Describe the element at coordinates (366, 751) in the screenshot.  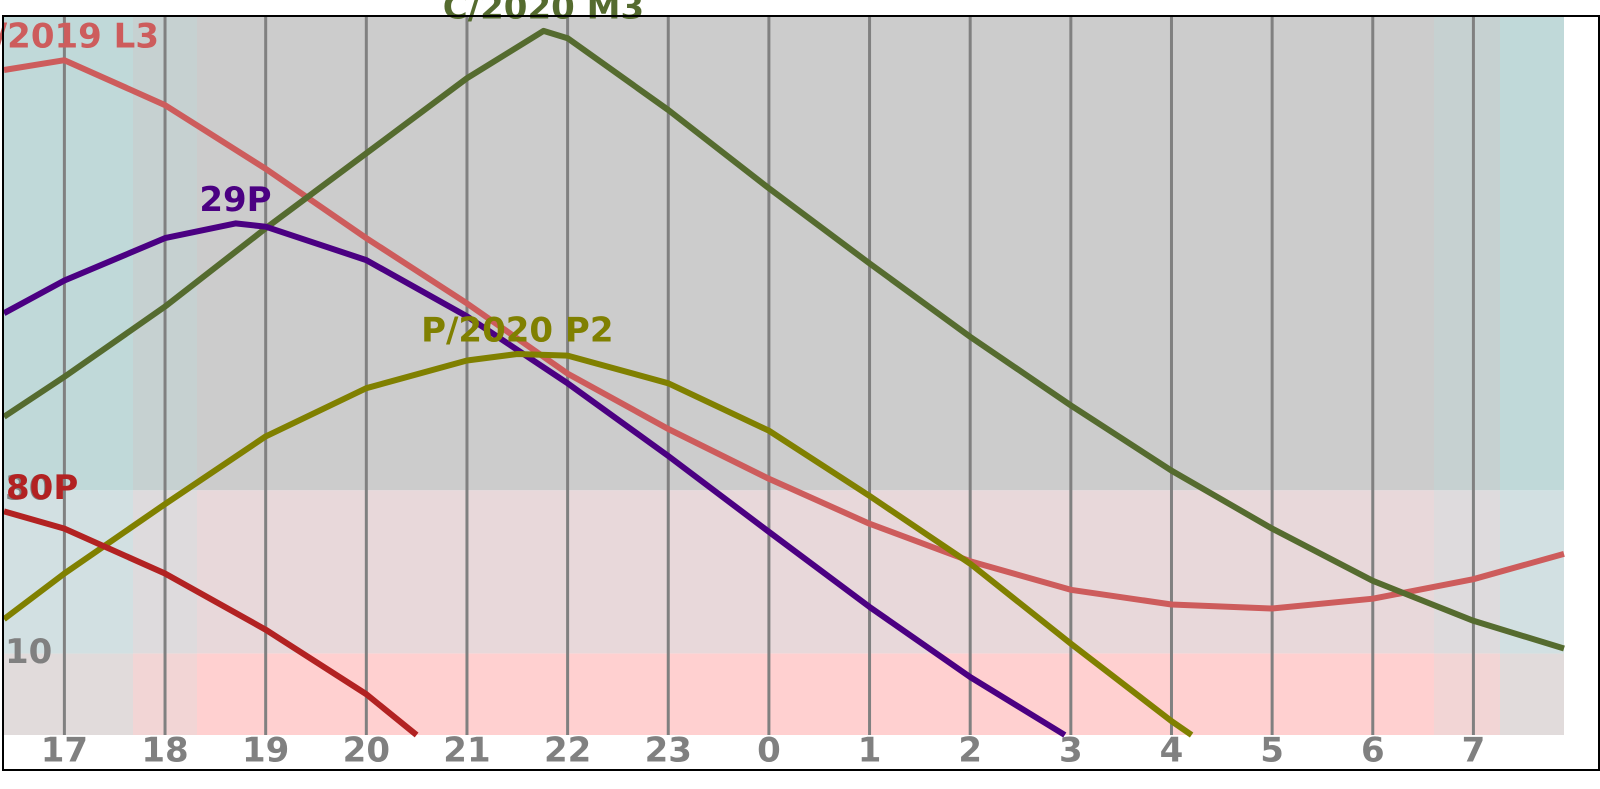
I see `x-tick-label: 20` at that location.